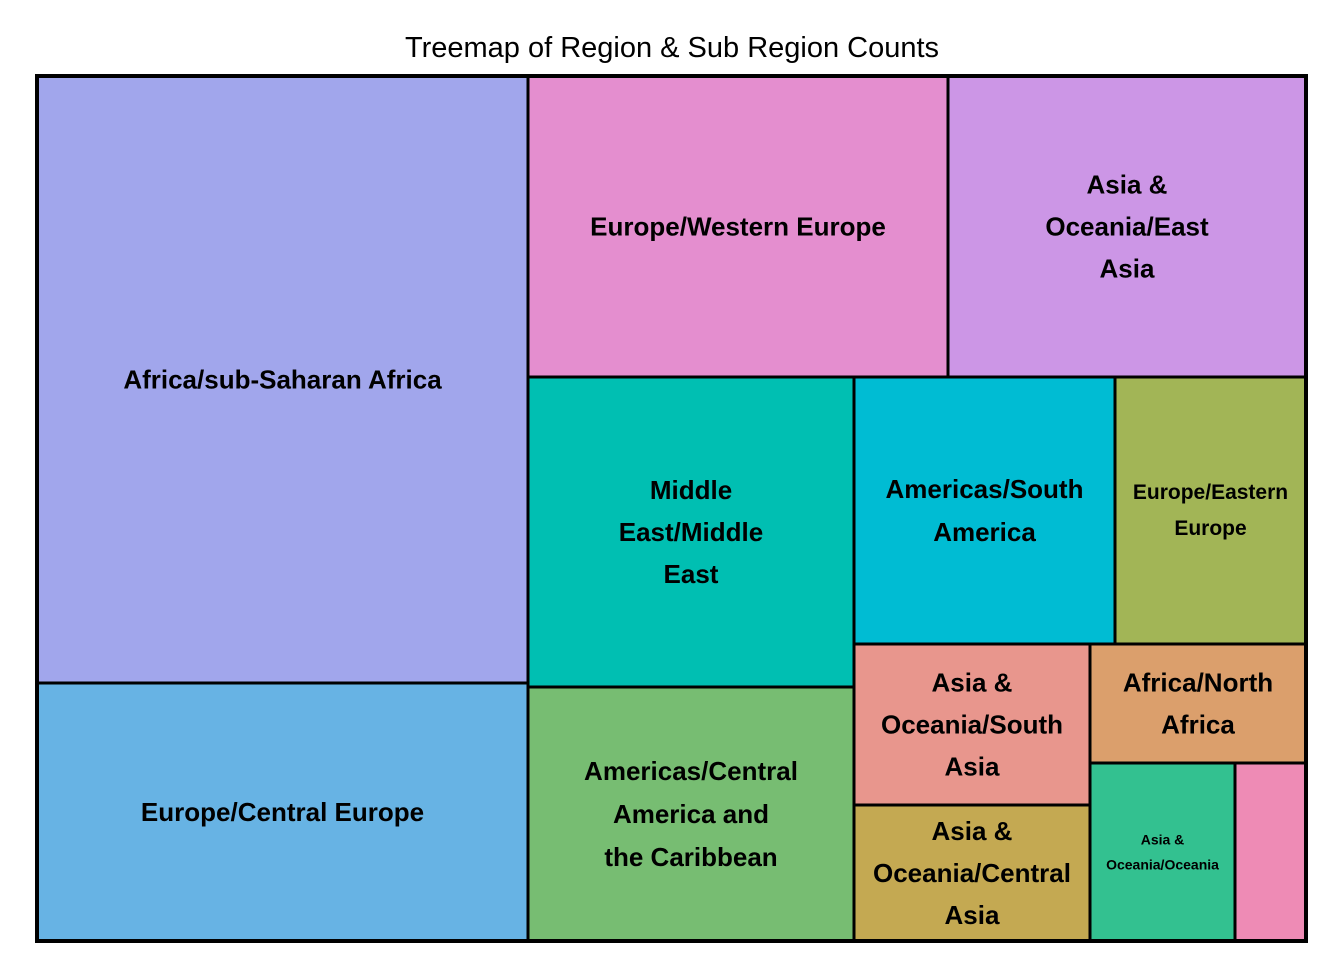 The image size is (1344, 960). I want to click on treemap-tile: Asia & Oceania/East Asia, so click(1127, 226).